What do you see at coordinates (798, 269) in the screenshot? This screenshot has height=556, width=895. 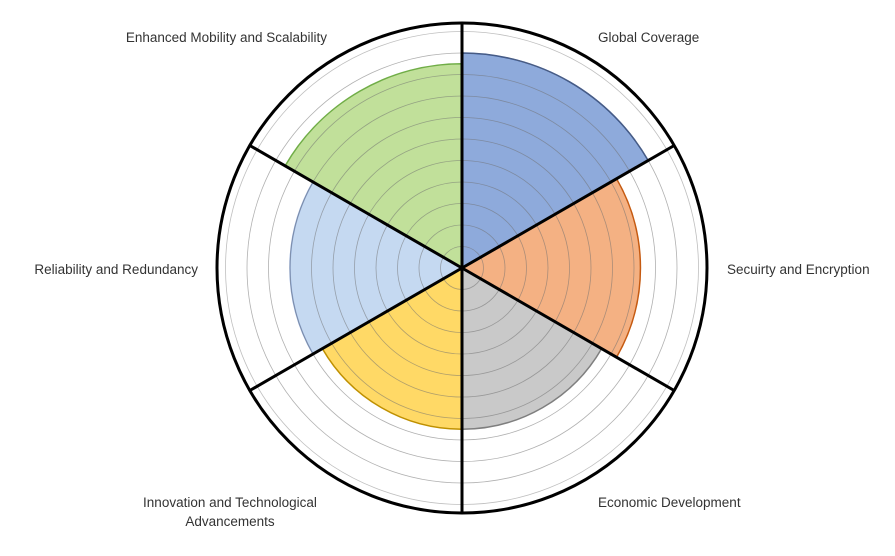 I see `label-secuirty-and-encryption: Secuirty and Encryption` at bounding box center [798, 269].